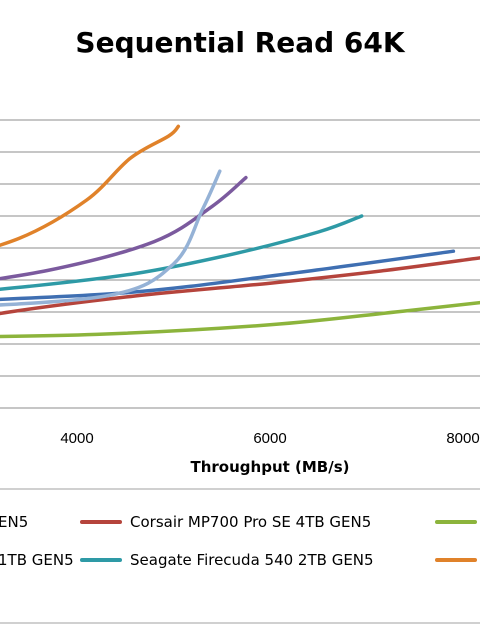 The width and height of the screenshot is (480, 632). What do you see at coordinates (270, 467) in the screenshot?
I see `x-axis-title: Throughput (MB/s)` at bounding box center [270, 467].